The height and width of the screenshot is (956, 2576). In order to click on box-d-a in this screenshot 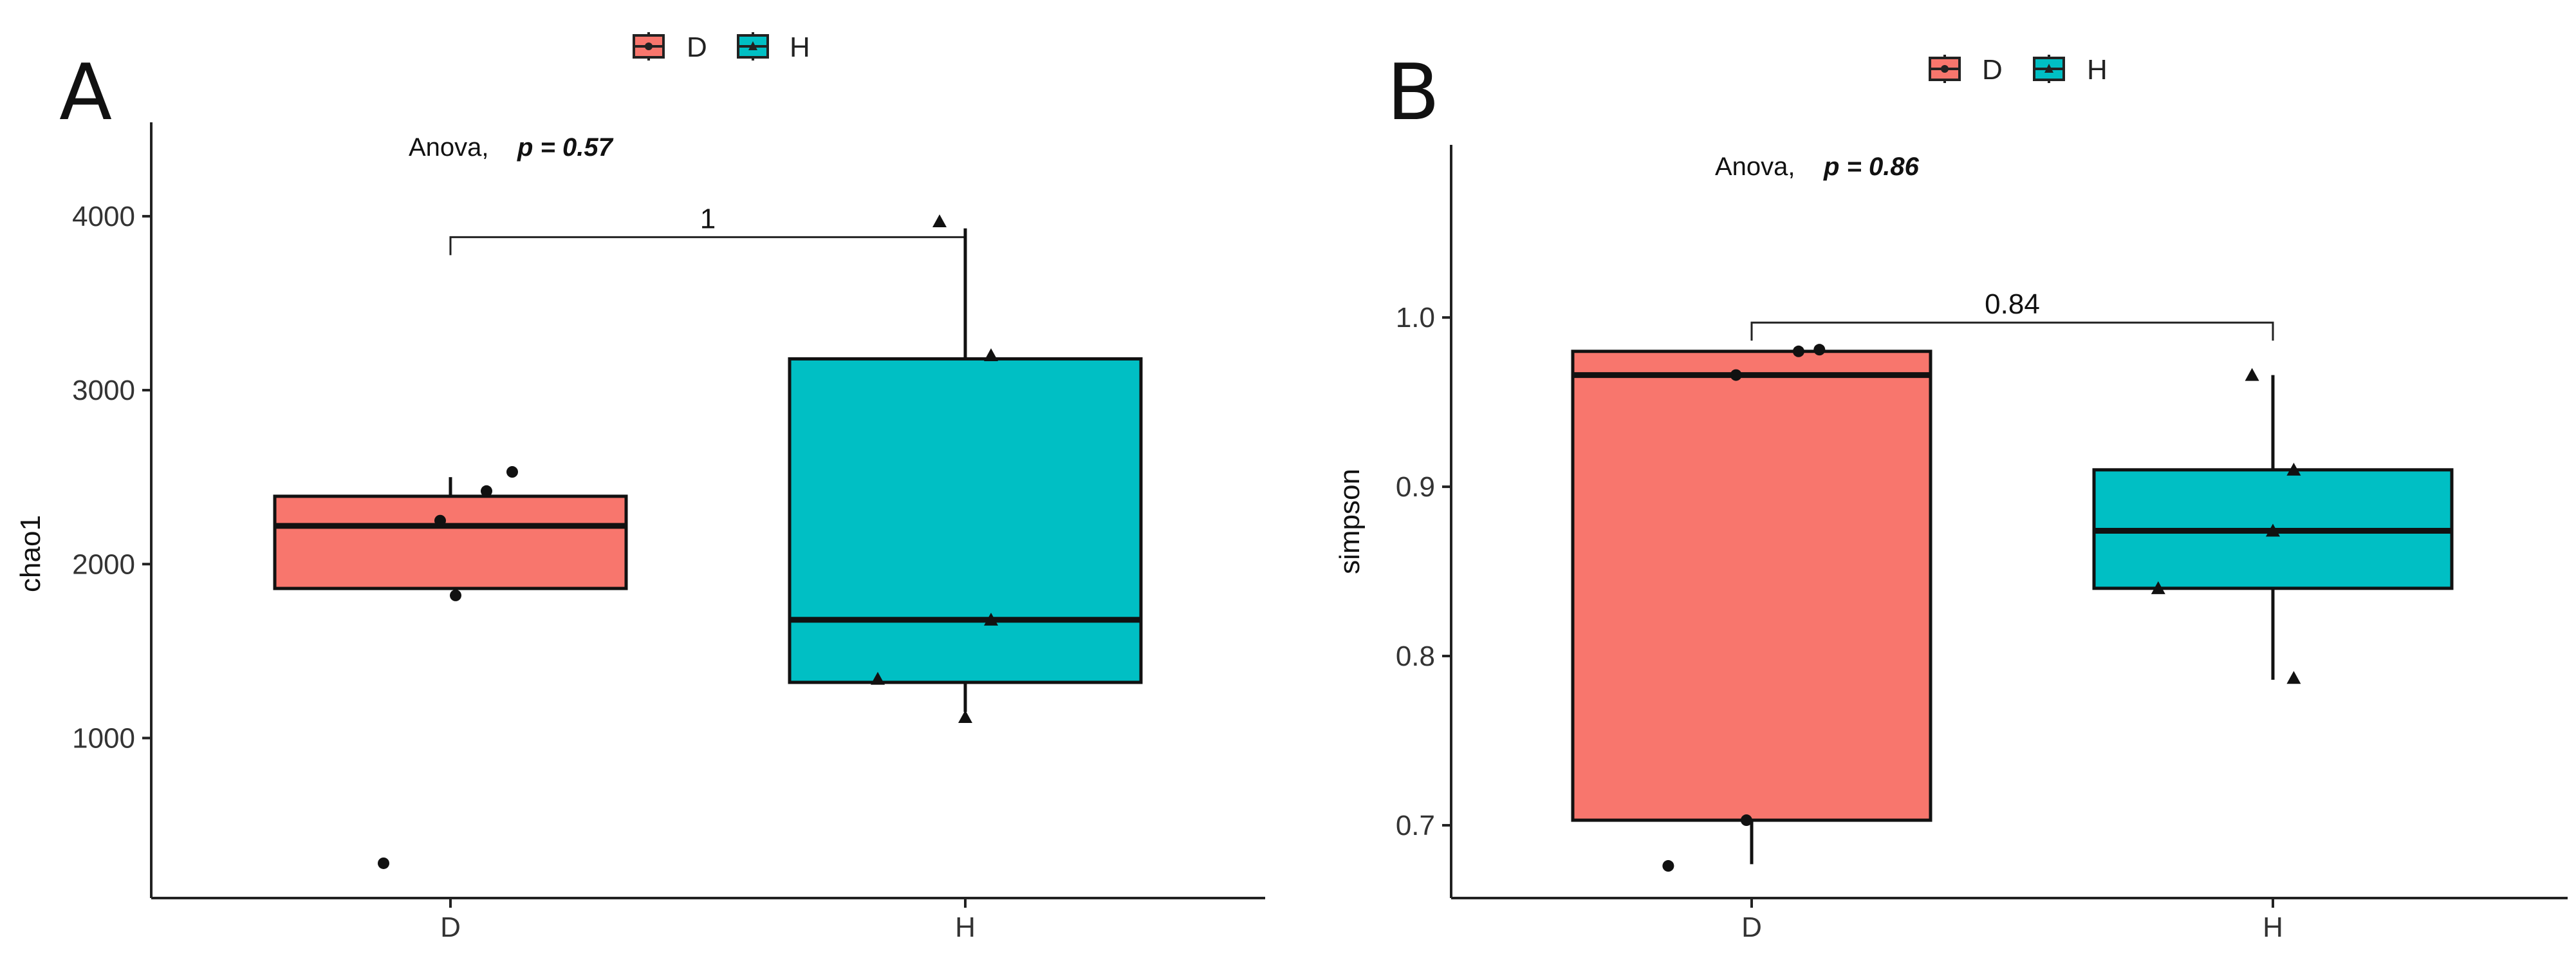, I will do `click(450, 667)`.